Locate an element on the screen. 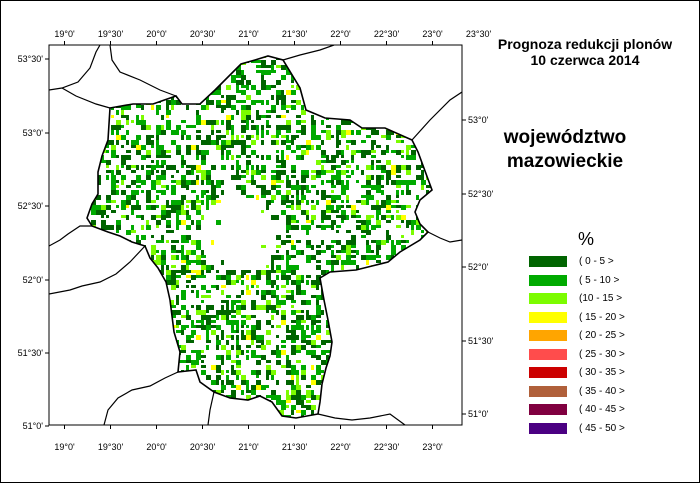 This screenshot has height=483, width=700. left-latitude-label: 51°0' is located at coordinates (33, 426).